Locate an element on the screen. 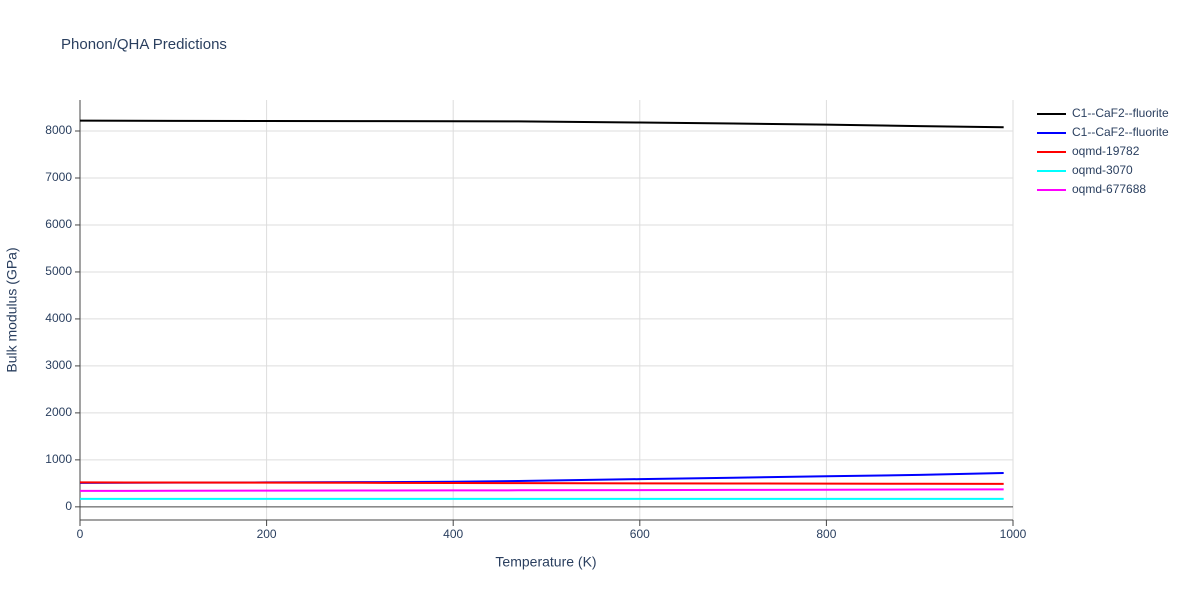  y-tick-label: 0 is located at coordinates (68, 506).